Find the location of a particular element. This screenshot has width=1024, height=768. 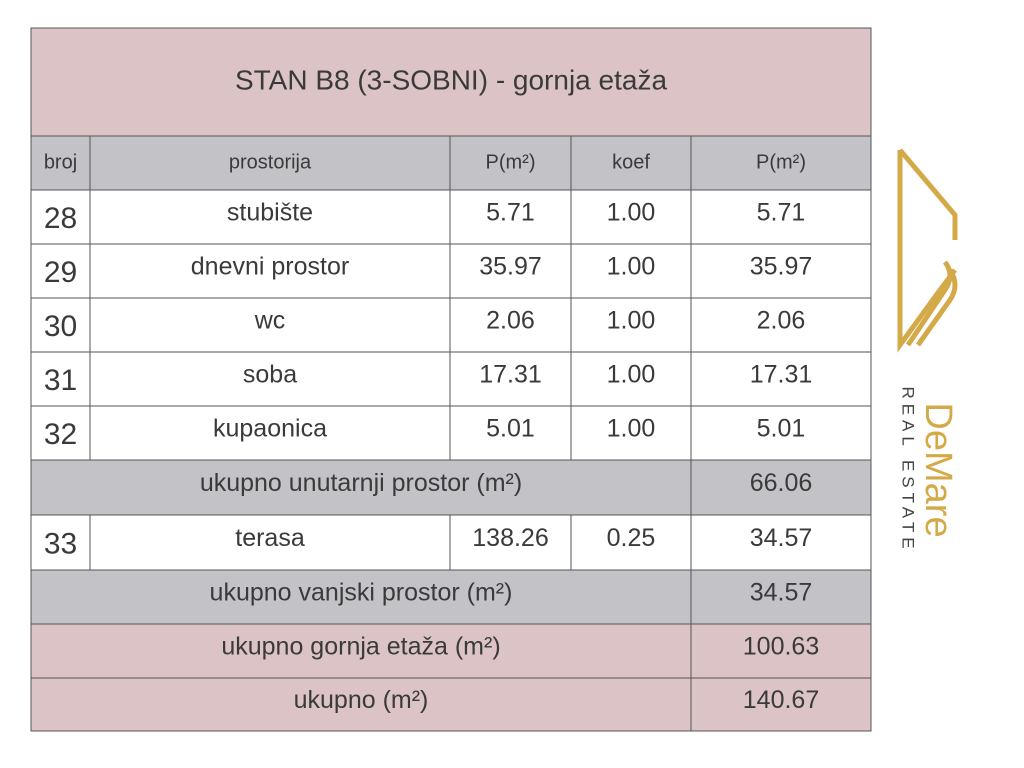

table-cell-text: wc is located at coordinates (270, 321).